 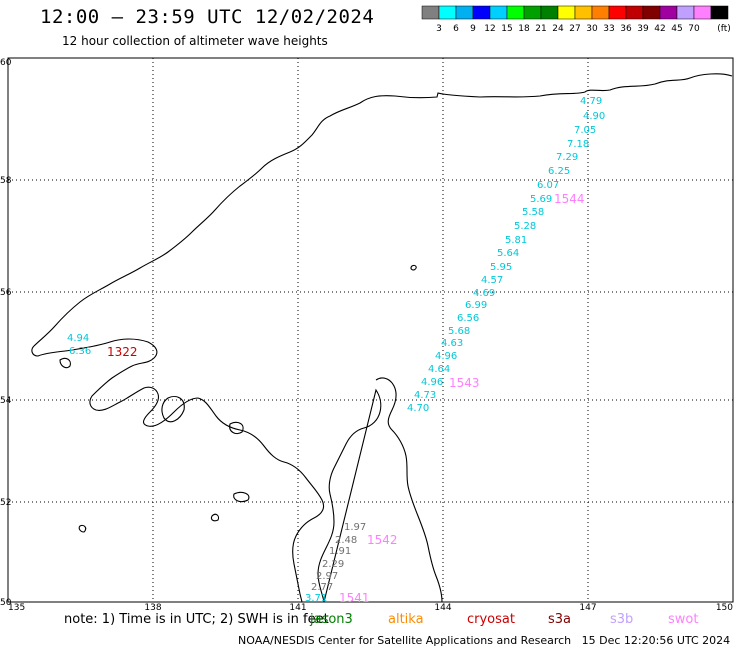 What do you see at coordinates (340, 551) in the screenshot?
I see `wave-height-value: 1.91` at bounding box center [340, 551].